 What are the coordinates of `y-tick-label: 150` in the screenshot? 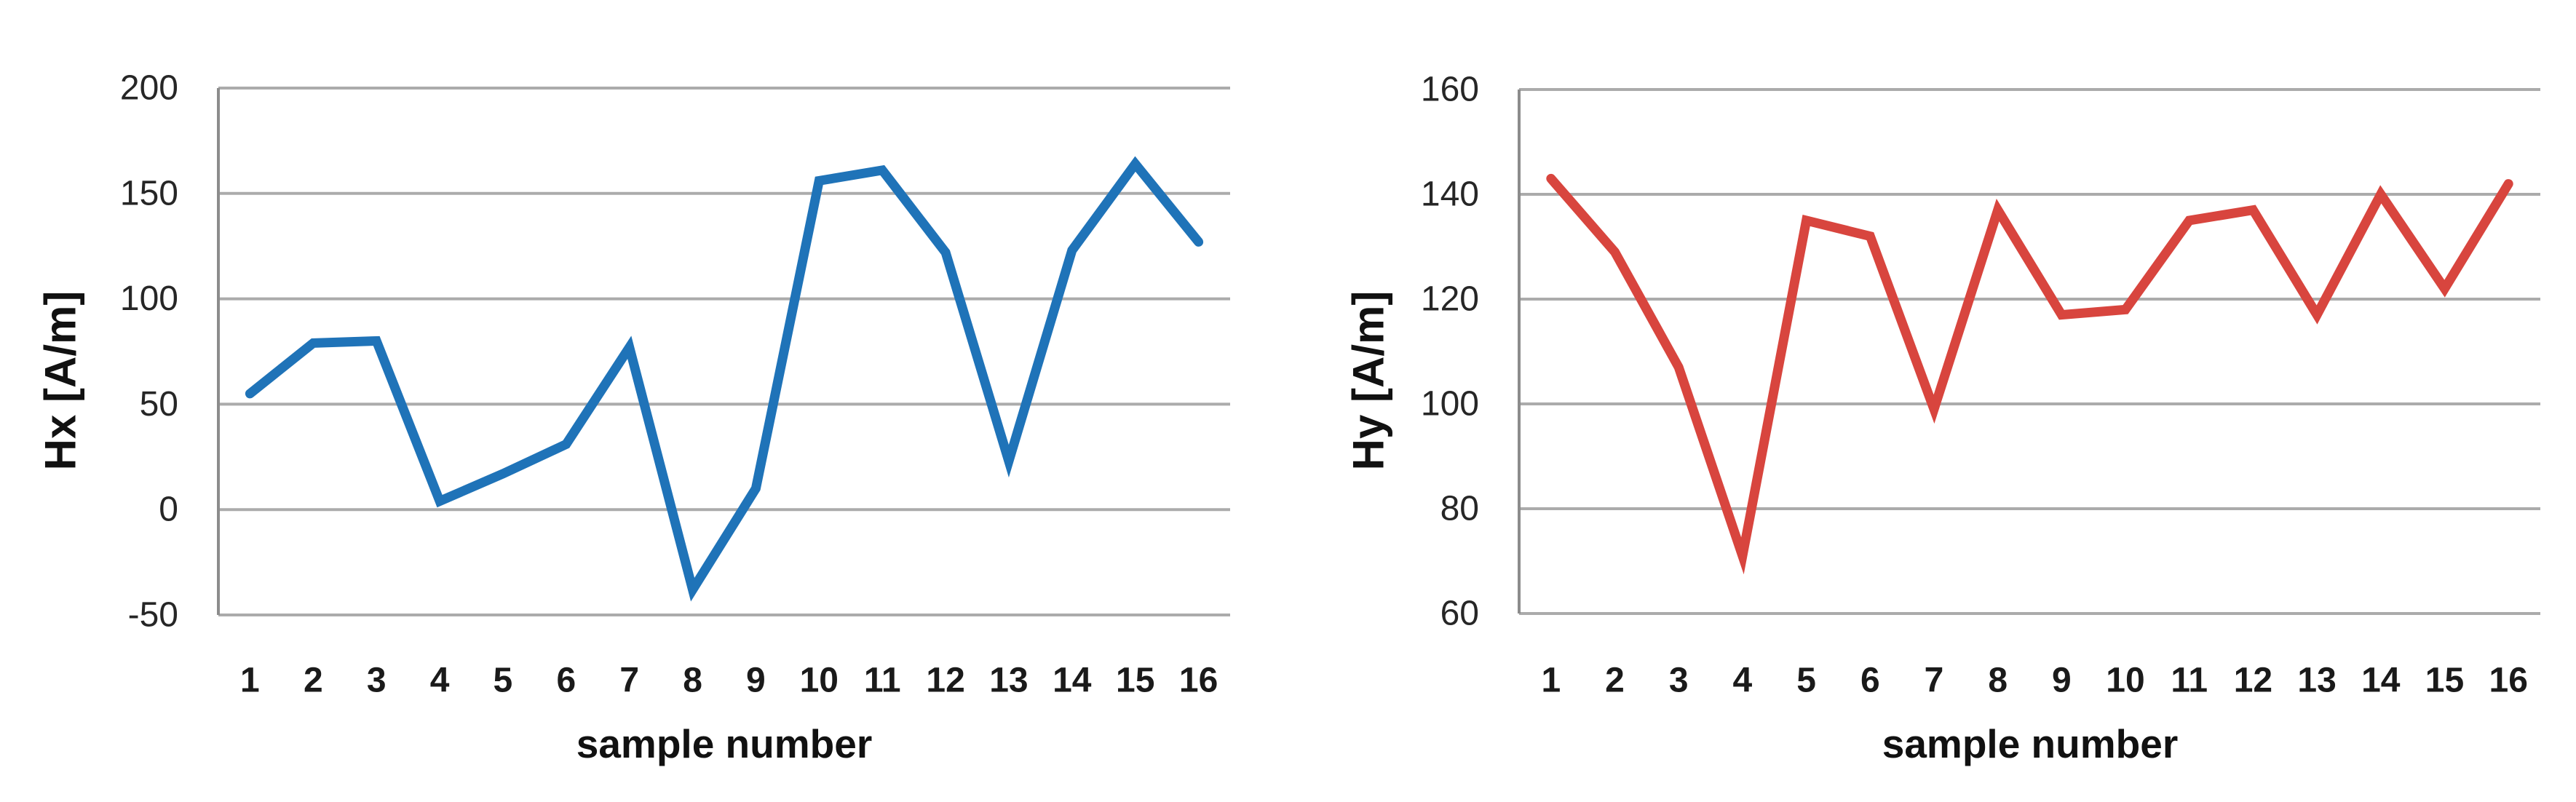 It's located at (149, 193).